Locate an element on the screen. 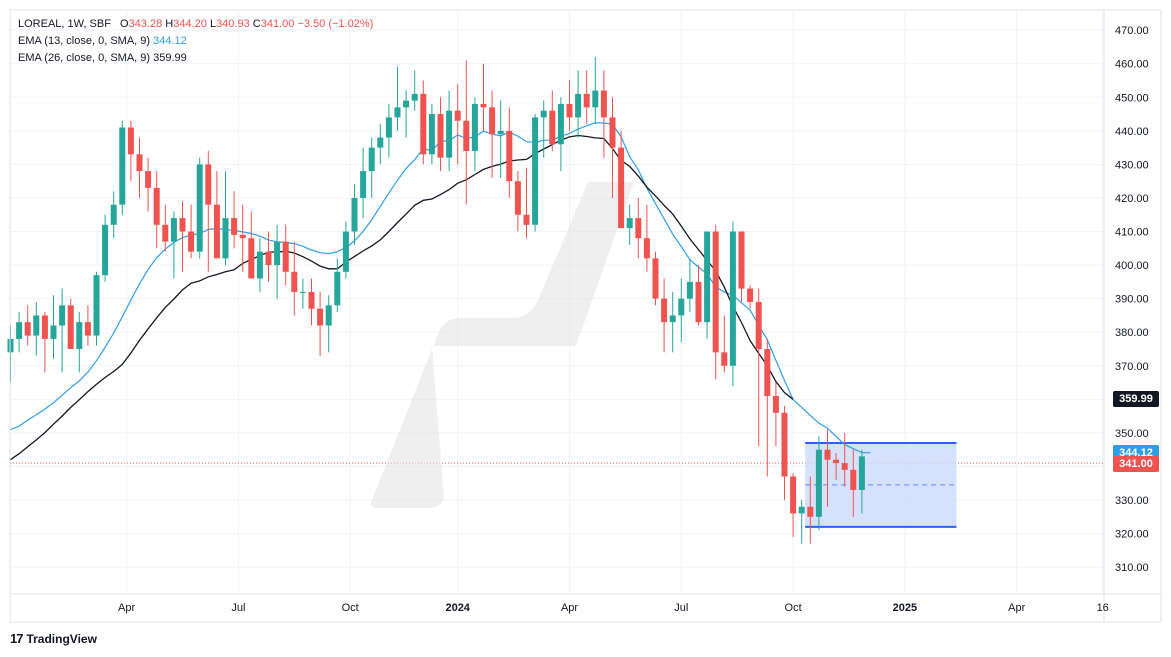  ema26-label: EMA (26, close, 0, SMA, 9) is located at coordinates (84, 58).